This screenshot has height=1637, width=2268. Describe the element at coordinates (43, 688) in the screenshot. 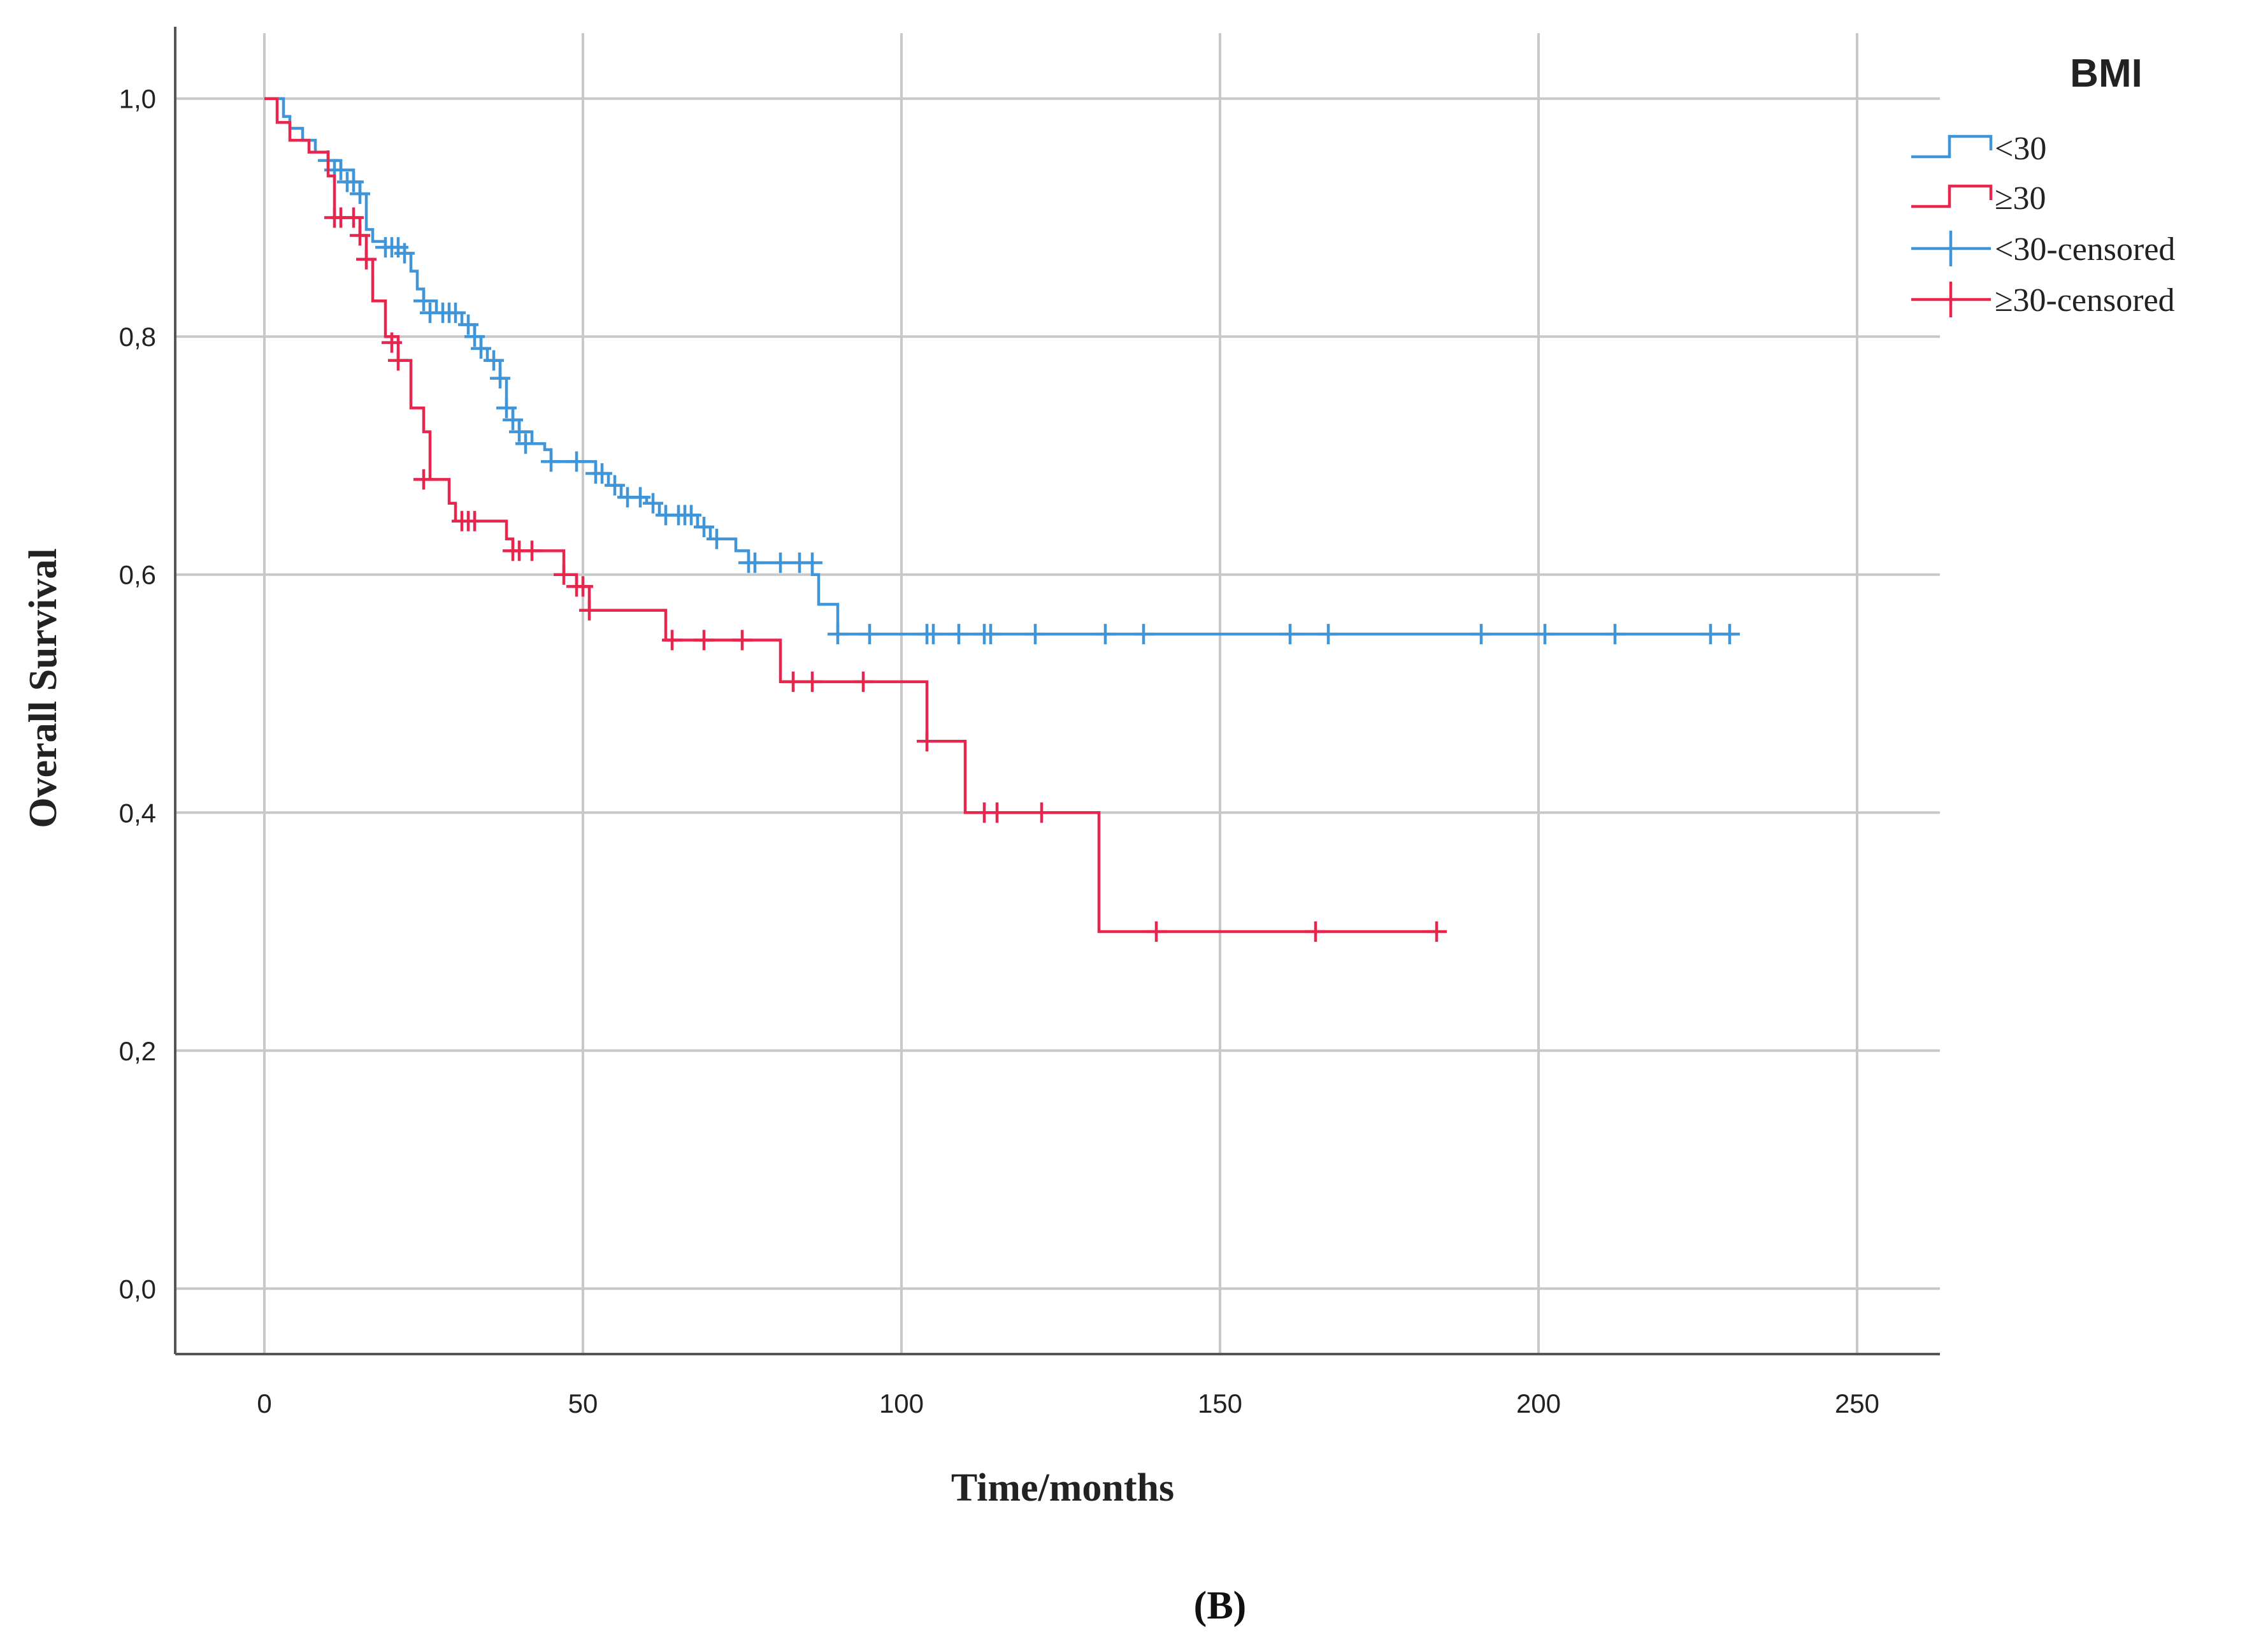

I see `y-axis-label: Overall Survival` at that location.